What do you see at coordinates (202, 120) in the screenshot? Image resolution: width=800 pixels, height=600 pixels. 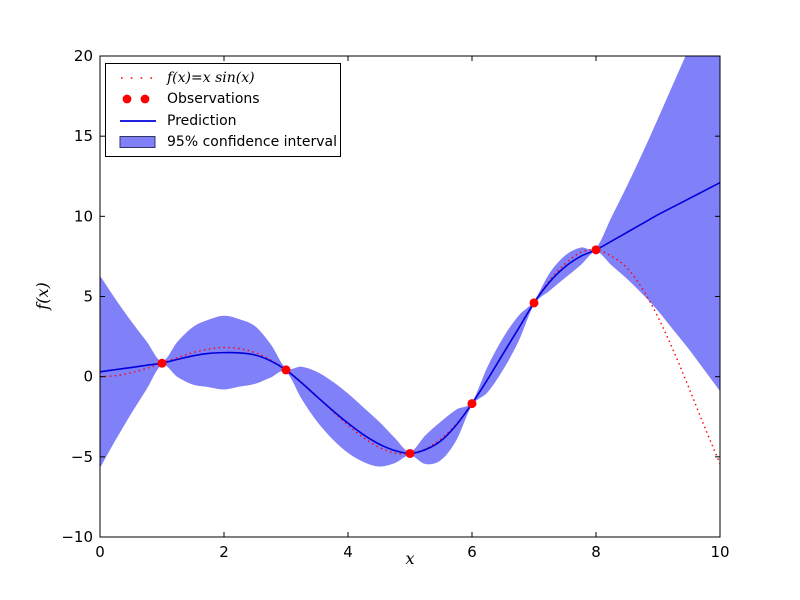 I see `legend-label-prediction: Prediction` at bounding box center [202, 120].